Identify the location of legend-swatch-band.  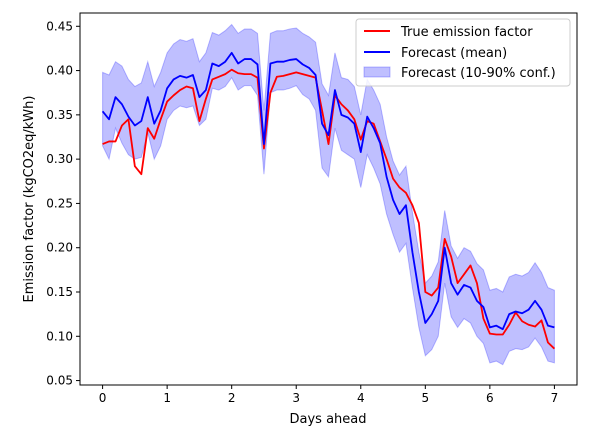
(377, 72).